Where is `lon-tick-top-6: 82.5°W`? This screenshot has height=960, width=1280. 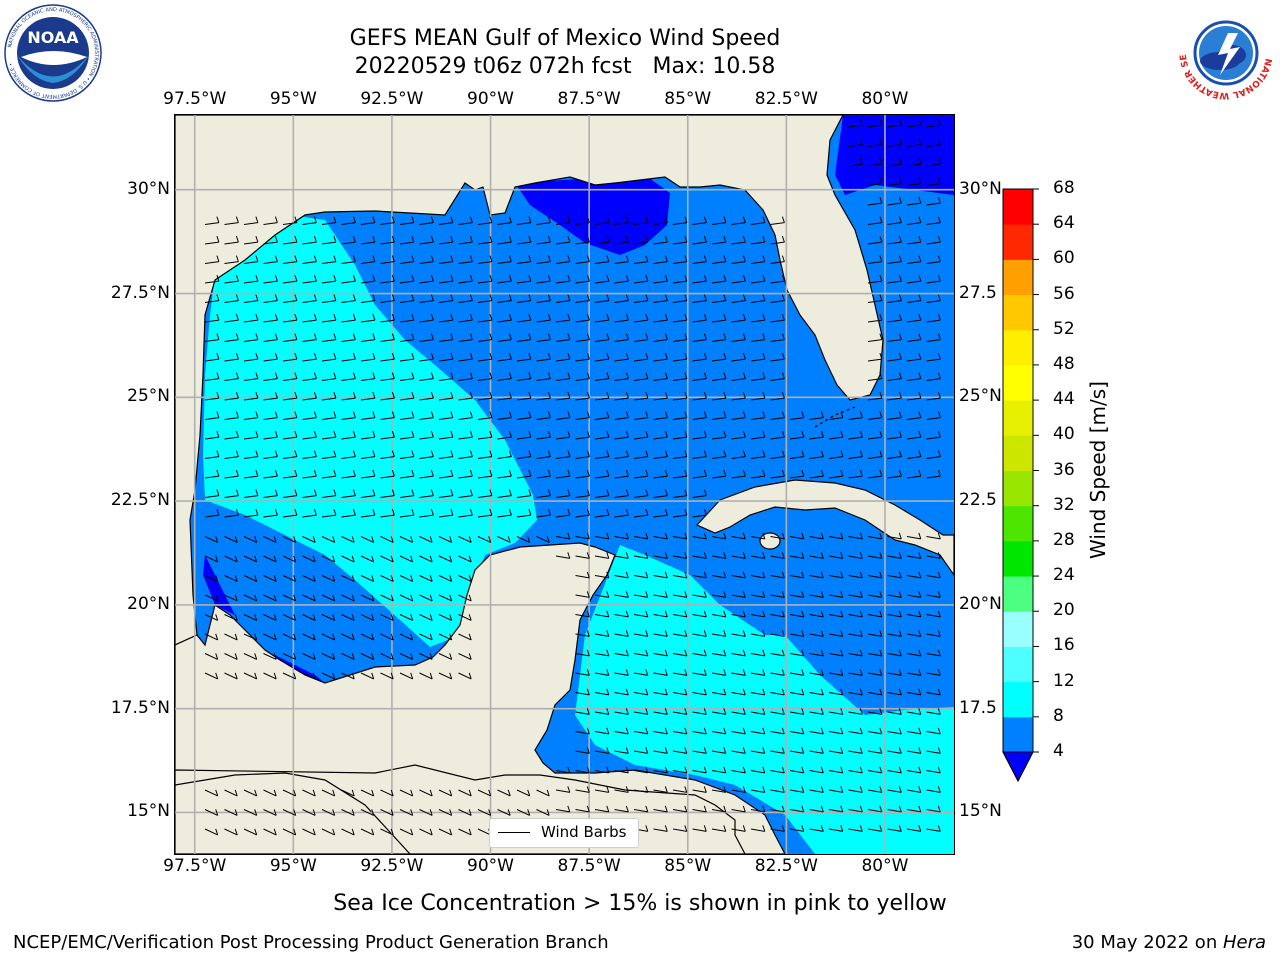 lon-tick-top-6: 82.5°W is located at coordinates (786, 99).